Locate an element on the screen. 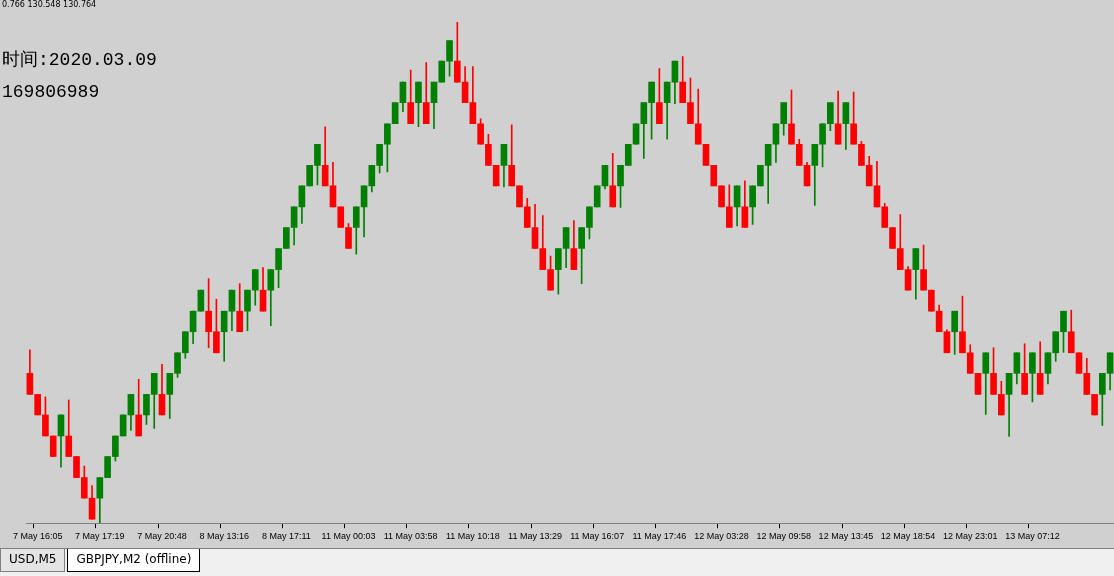  x-tick-label: 11 May 00:03 is located at coordinates (348, 536).